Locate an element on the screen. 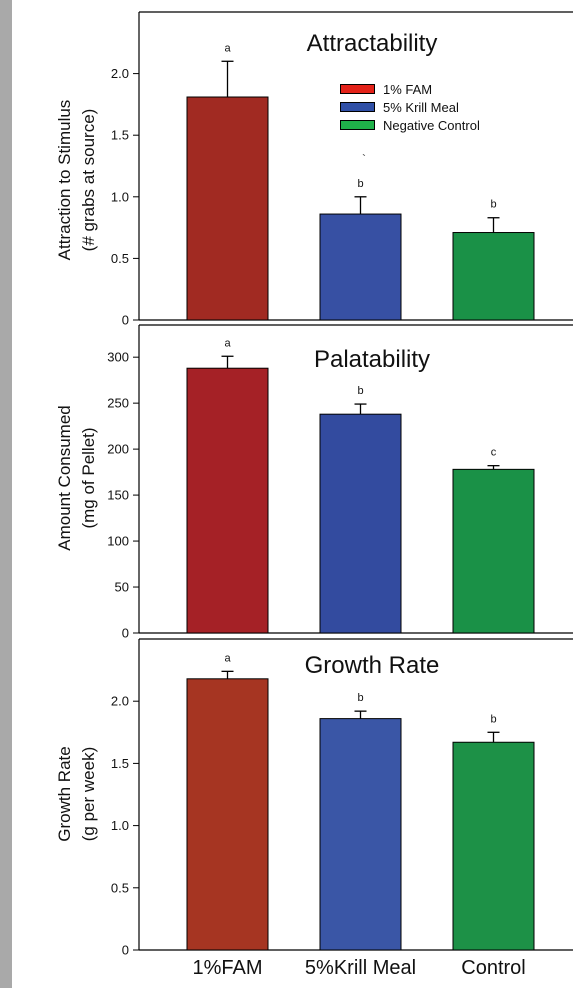 The width and height of the screenshot is (573, 988). attractability-y-tick-label: 1.5 is located at coordinates (120, 135).